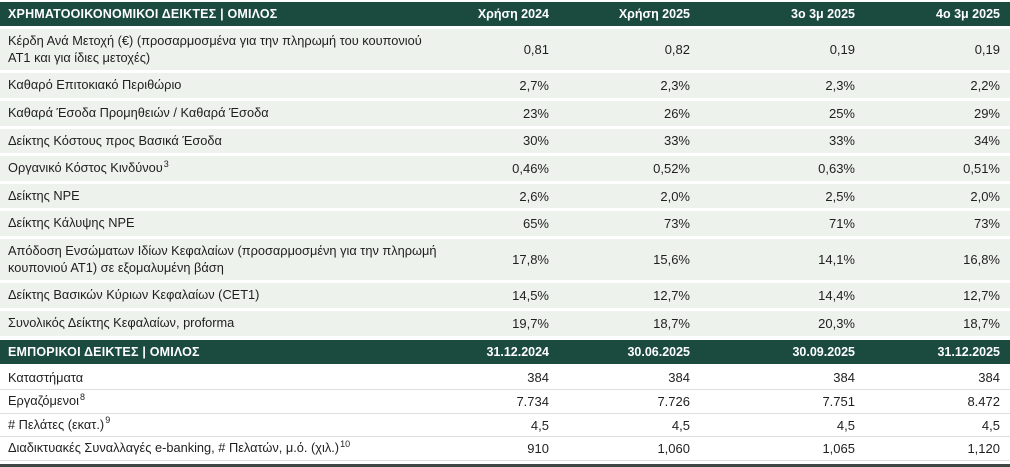  I want to click on column-header: Χρήση 2024, so click(513, 14).